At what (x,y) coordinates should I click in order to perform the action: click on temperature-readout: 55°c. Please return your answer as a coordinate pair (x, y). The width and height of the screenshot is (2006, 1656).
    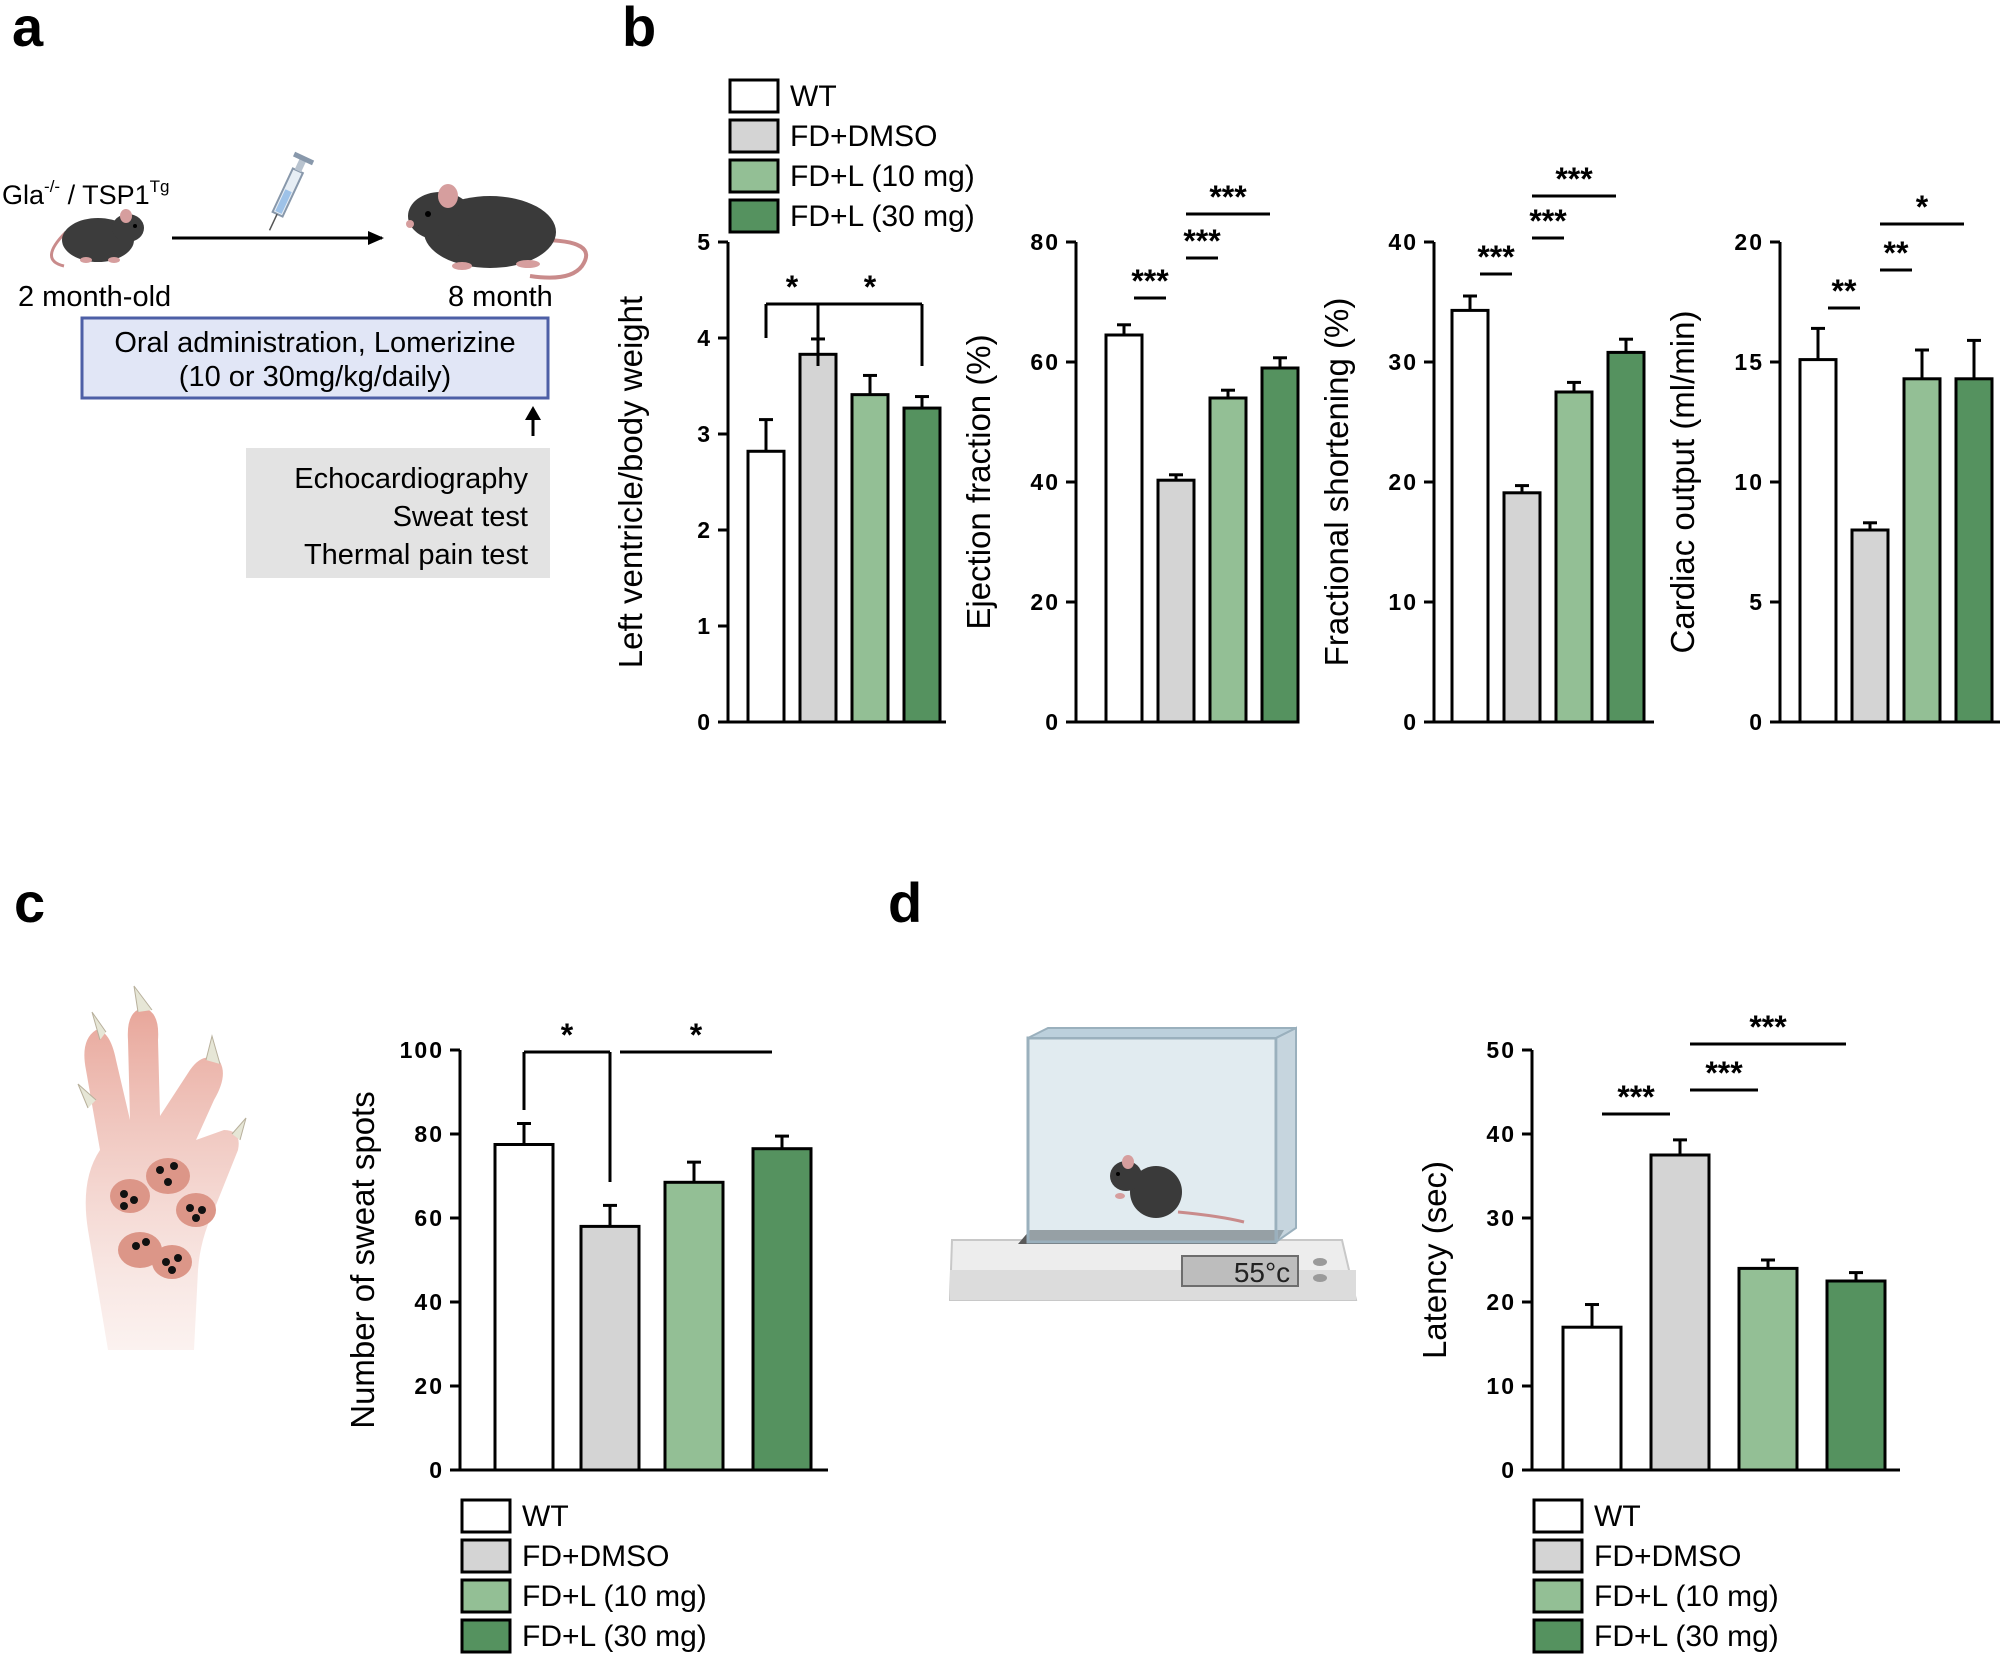
    Looking at the image, I should click on (1262, 1272).